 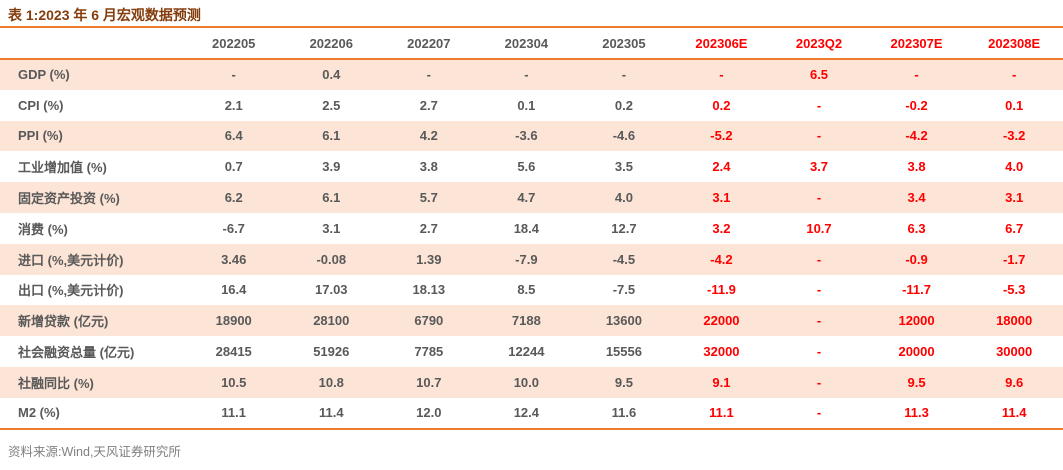 I want to click on cell: 11.3, so click(x=916, y=413).